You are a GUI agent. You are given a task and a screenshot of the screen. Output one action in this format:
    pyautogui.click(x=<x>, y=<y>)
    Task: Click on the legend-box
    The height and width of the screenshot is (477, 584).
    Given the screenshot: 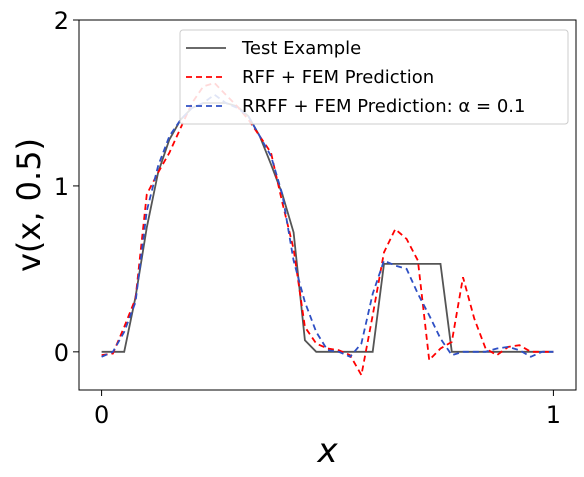 What is the action you would take?
    pyautogui.click(x=374, y=77)
    